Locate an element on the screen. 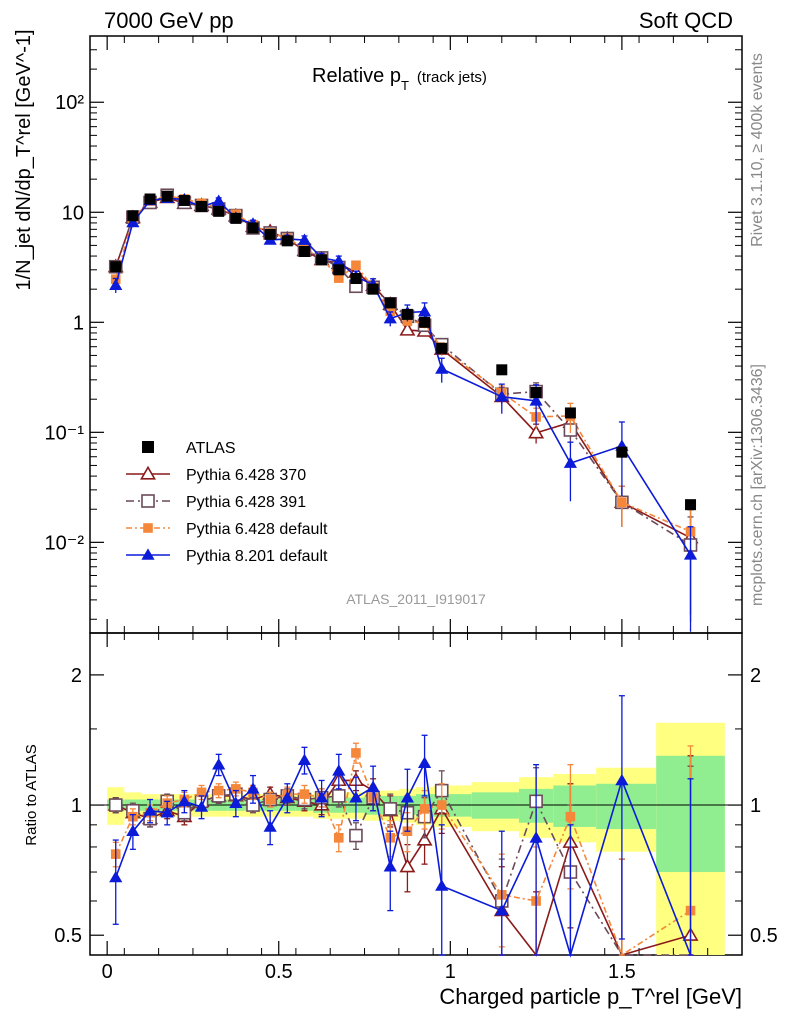 This screenshot has width=786, height=1024. rivet-label: Rivet 3.1.10, ≥ 400k events is located at coordinates (757, 150).